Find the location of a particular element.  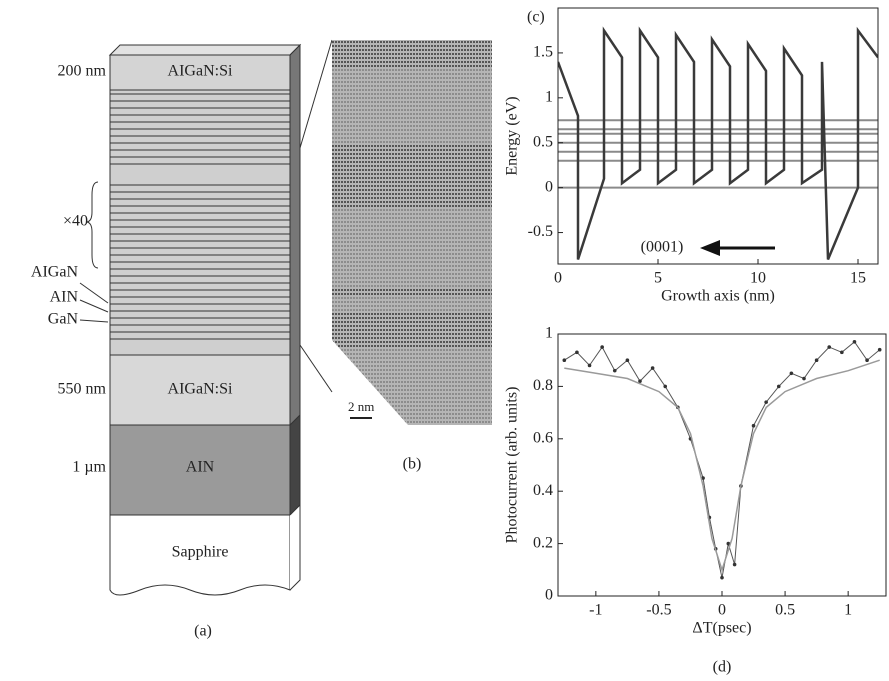

thickness-label: 1 µm is located at coordinates (89, 467).